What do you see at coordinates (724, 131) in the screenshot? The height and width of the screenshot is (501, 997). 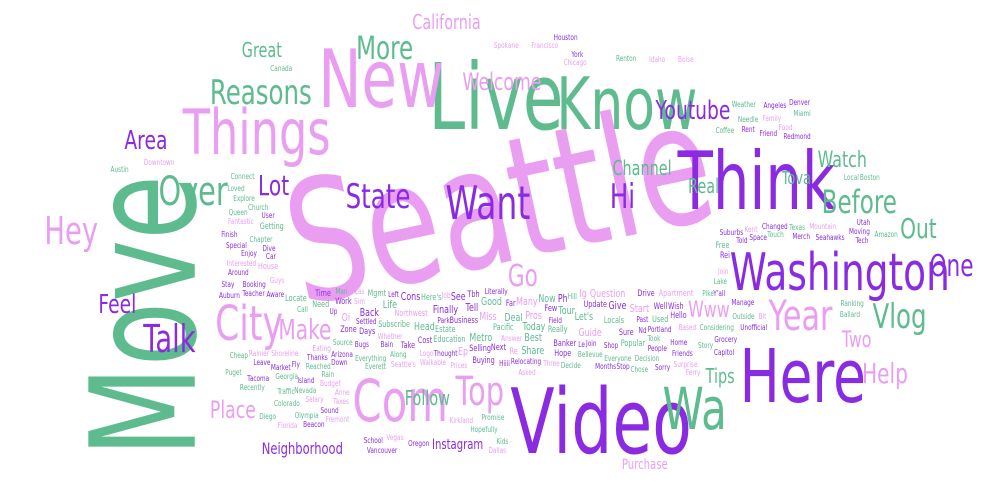 I see `word-coffee: Coffee` at bounding box center [724, 131].